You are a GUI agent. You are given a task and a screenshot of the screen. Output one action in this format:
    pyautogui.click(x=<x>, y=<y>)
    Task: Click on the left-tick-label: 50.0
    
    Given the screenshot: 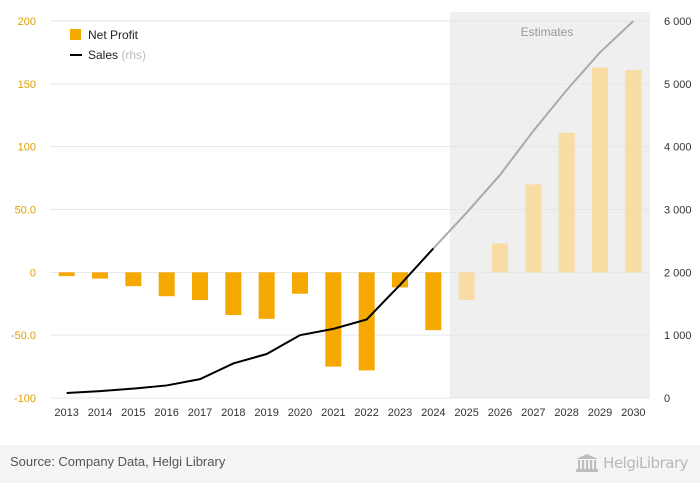 What is the action you would take?
    pyautogui.click(x=25, y=211)
    